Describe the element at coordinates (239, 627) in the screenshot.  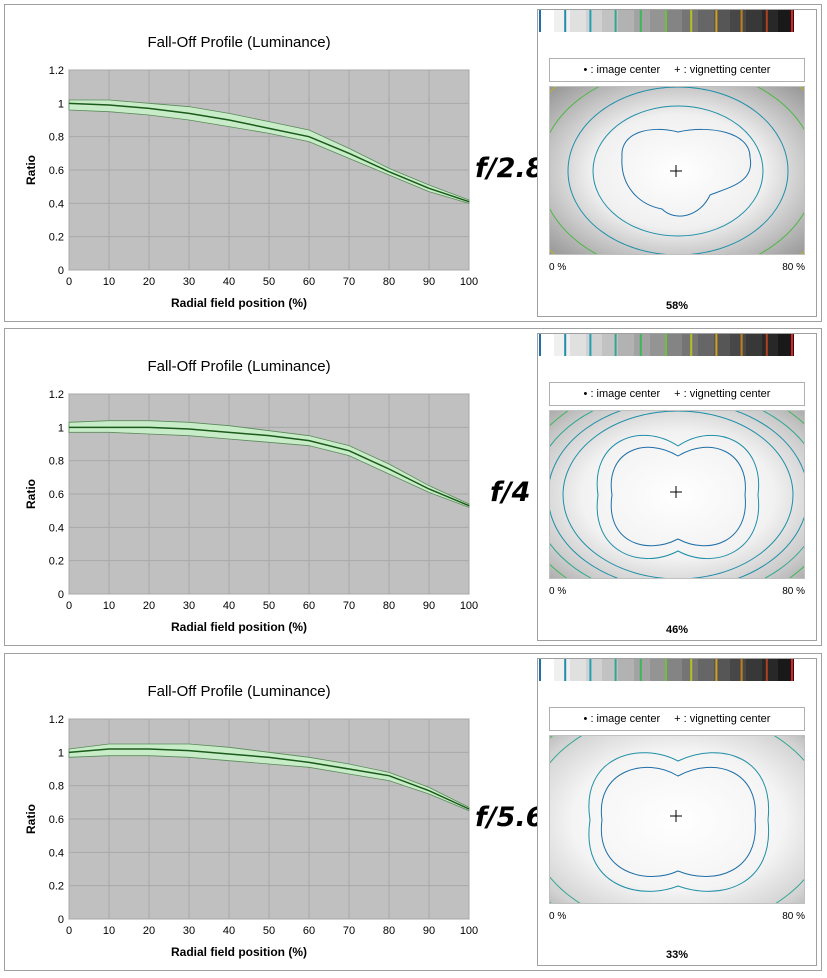
I see `x-axis-label: Radial field position (%)` at that location.